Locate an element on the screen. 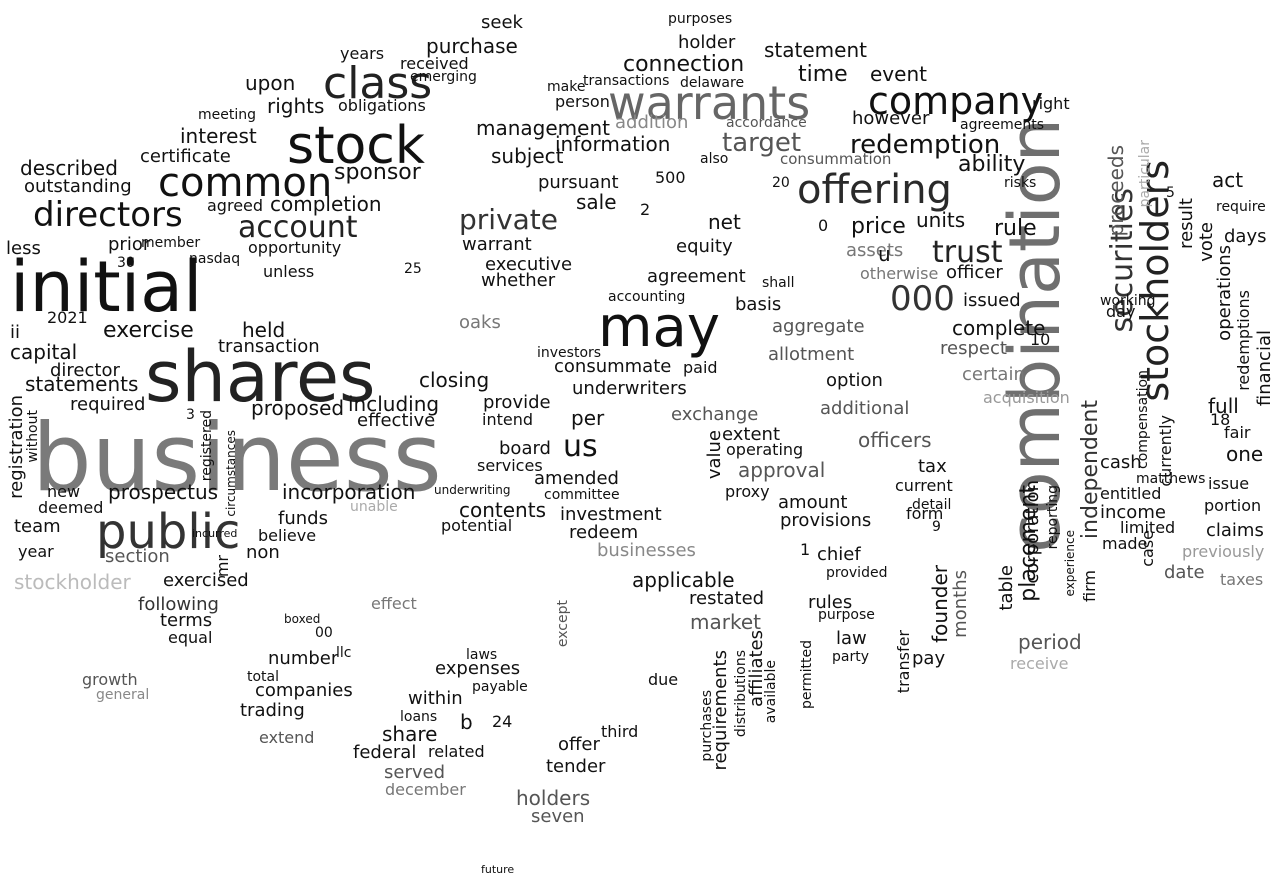 The height and width of the screenshot is (879, 1280). word-price: price is located at coordinates (878, 226).